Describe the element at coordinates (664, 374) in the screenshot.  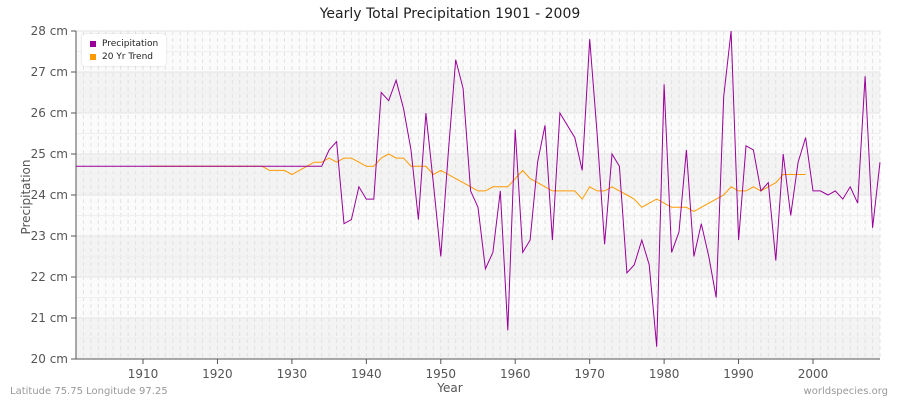
I see `x-tick-label: 1980` at that location.